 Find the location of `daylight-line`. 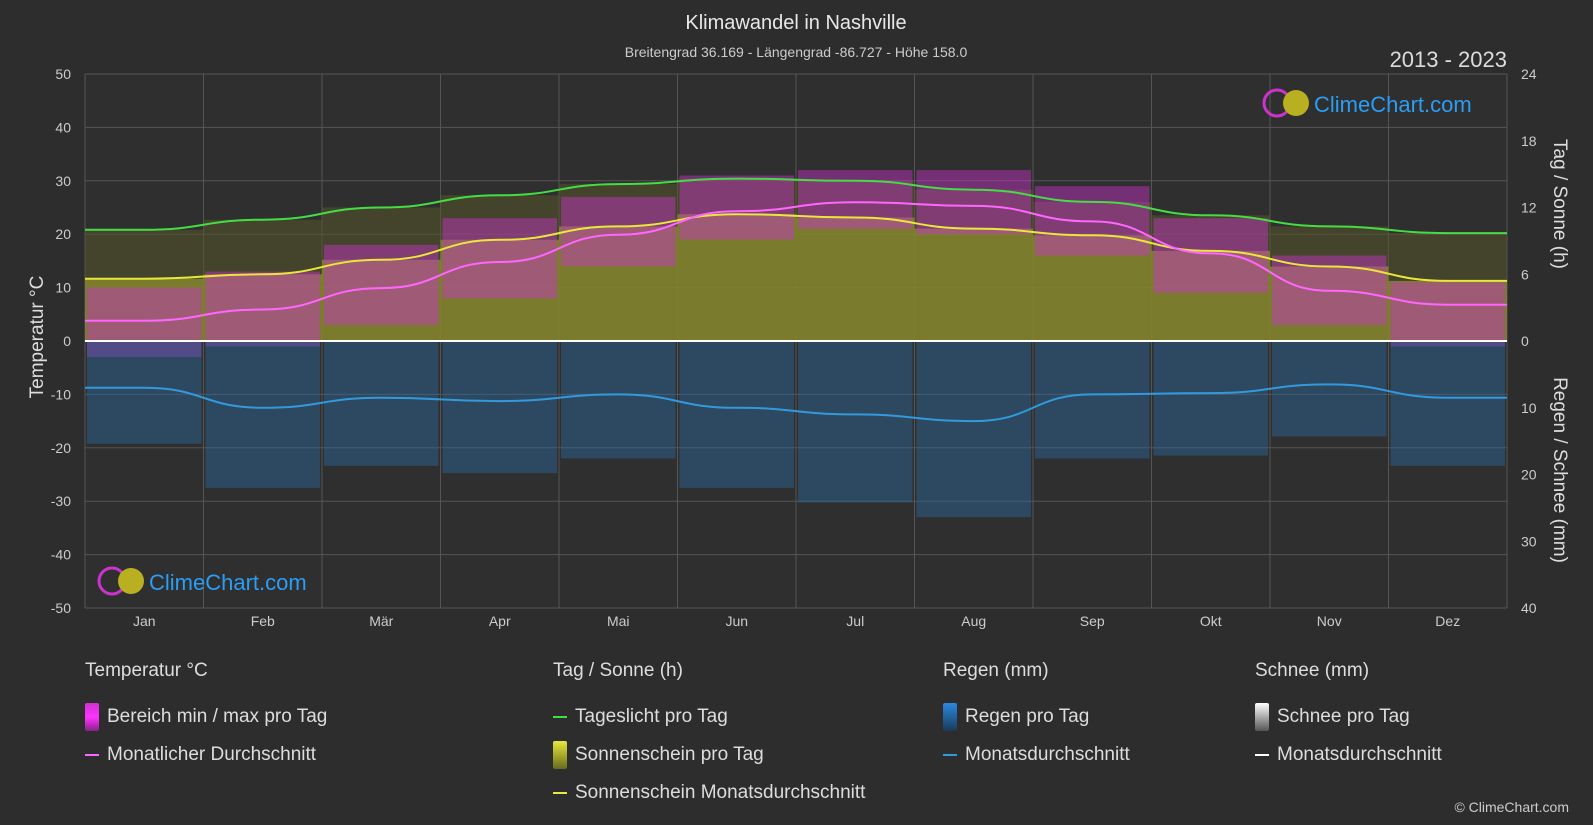

daylight-line is located at coordinates (795, 206).